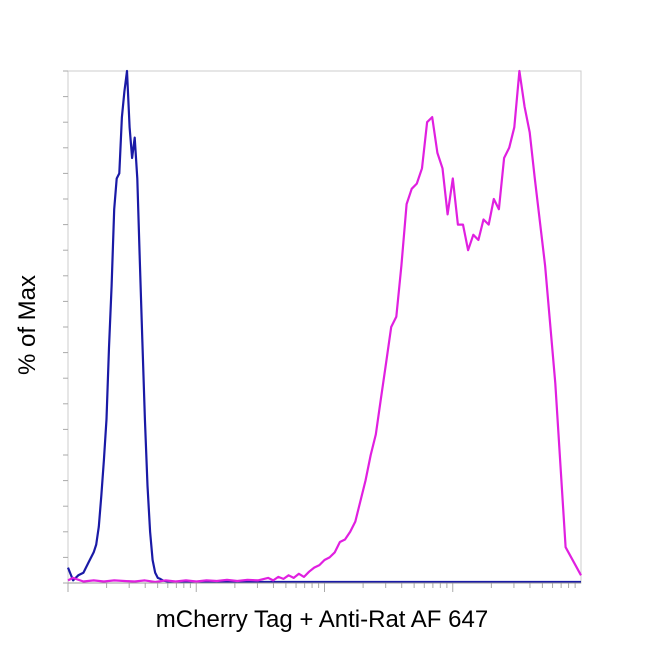 The height and width of the screenshot is (650, 650). Describe the element at coordinates (321, 587) in the screenshot. I see `x-axis-ticks` at that location.